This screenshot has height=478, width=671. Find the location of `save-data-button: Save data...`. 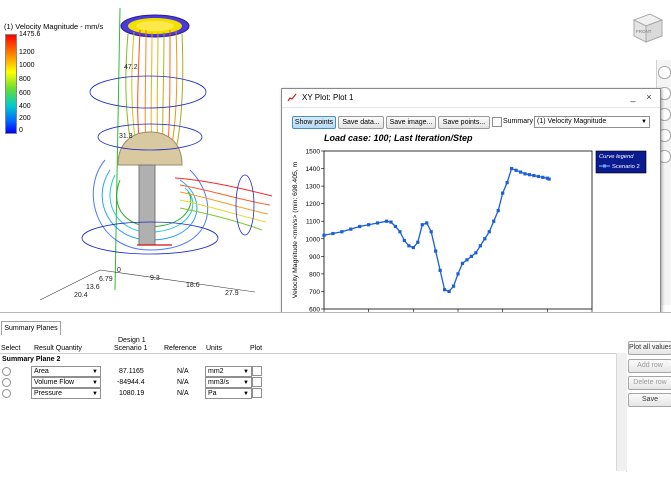

save-data-button: Save data... is located at coordinates (361, 122).